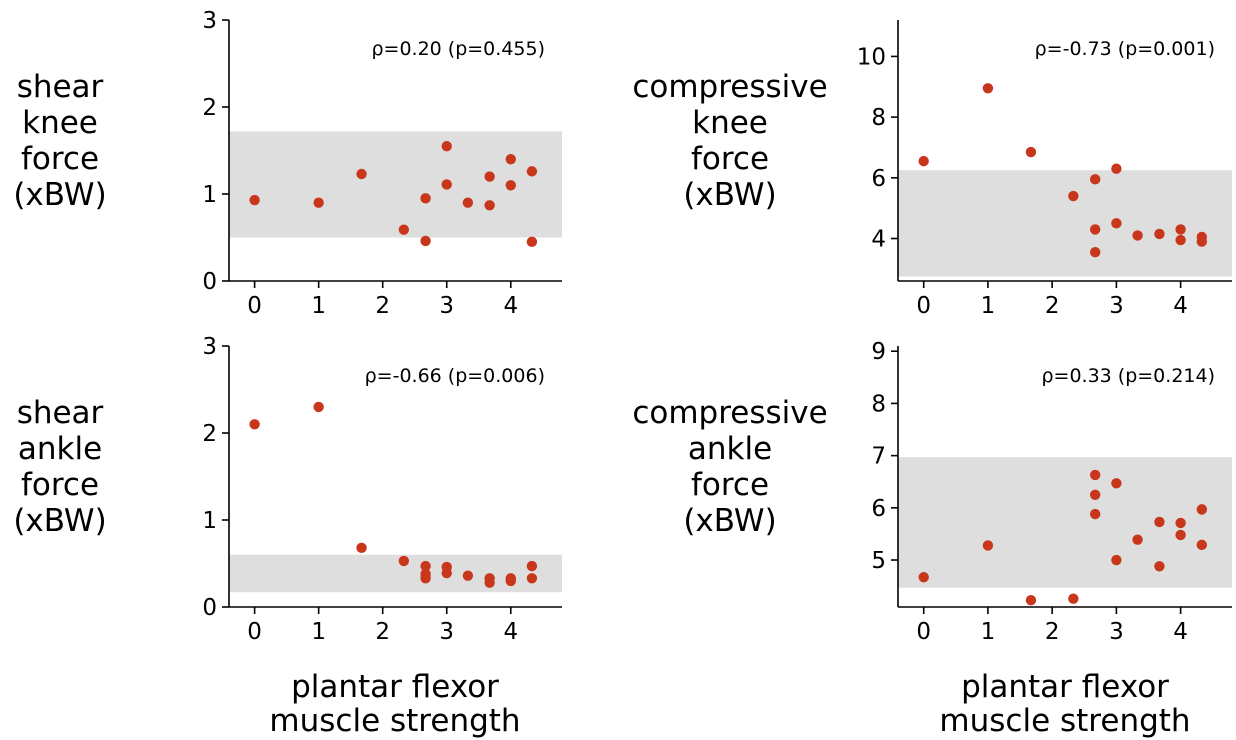 Image resolution: width=1236 pixels, height=740 pixels. I want to click on y-tick-label: 6, so click(878, 179).